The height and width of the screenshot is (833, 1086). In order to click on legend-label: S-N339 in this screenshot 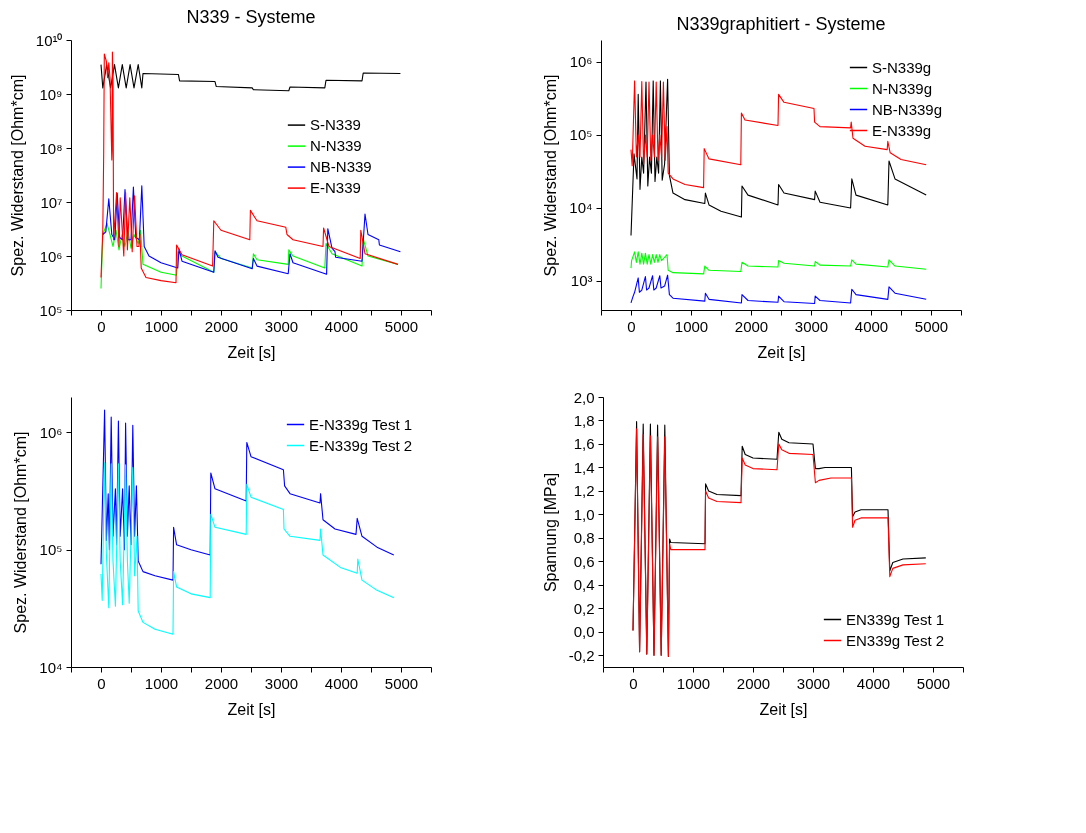, I will do `click(335, 125)`.